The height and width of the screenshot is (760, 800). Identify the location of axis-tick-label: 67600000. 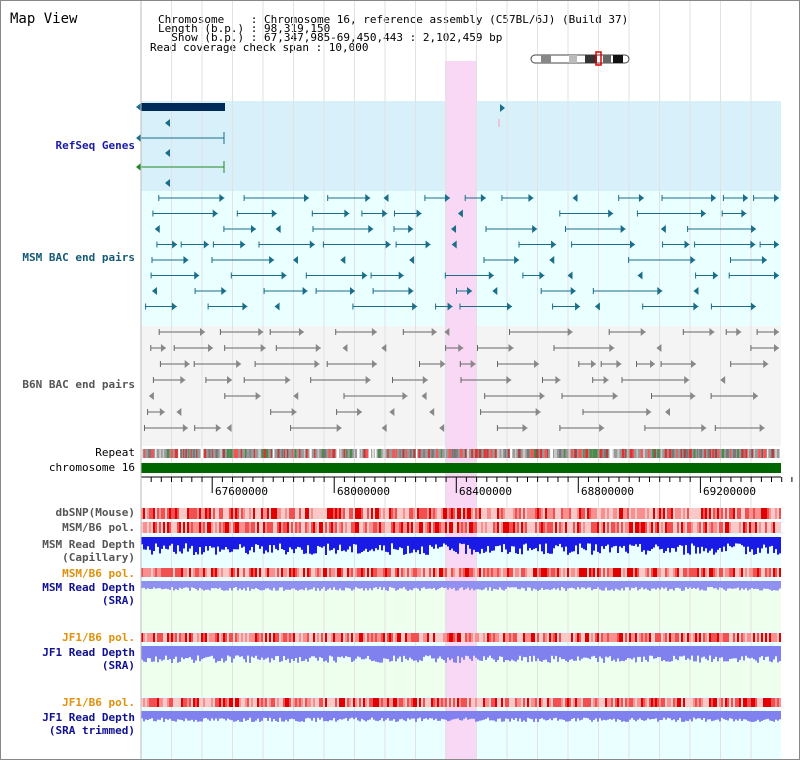
(241, 491).